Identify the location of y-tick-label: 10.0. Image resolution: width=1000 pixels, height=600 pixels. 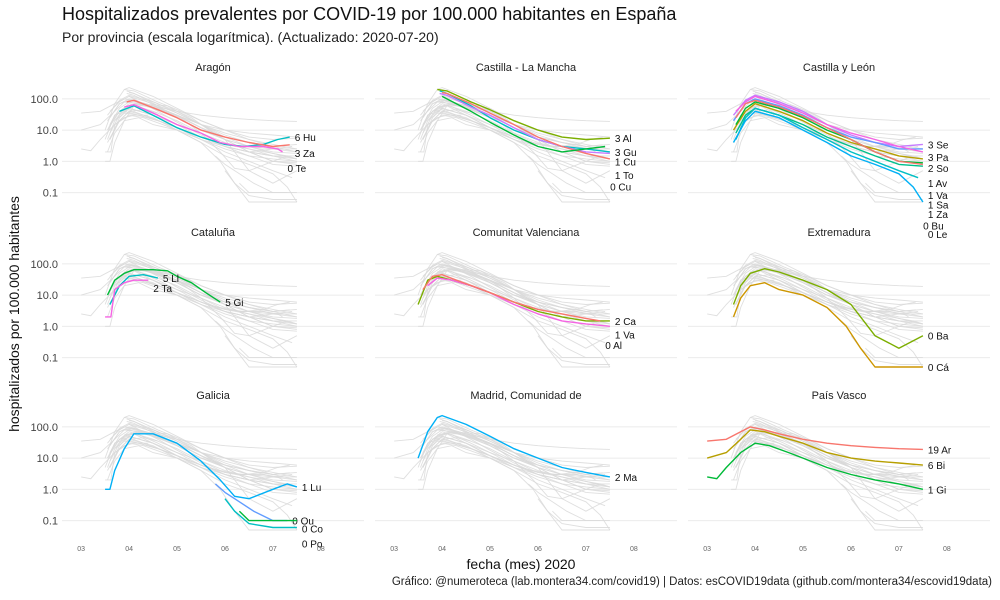
(47, 459).